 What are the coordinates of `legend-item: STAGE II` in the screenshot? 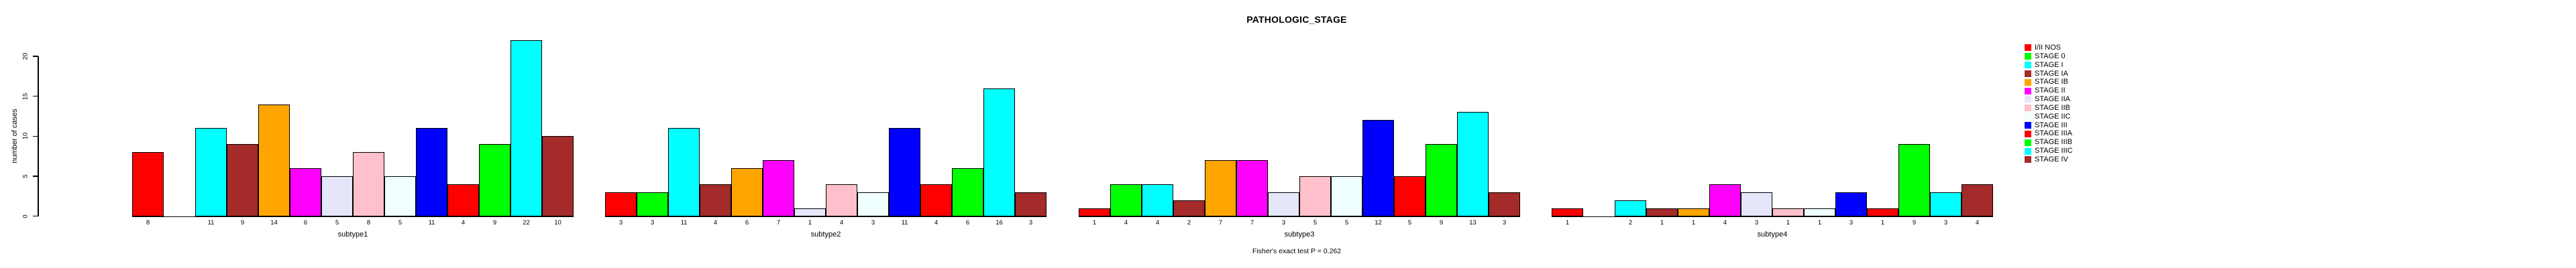 It's located at (2049, 91).